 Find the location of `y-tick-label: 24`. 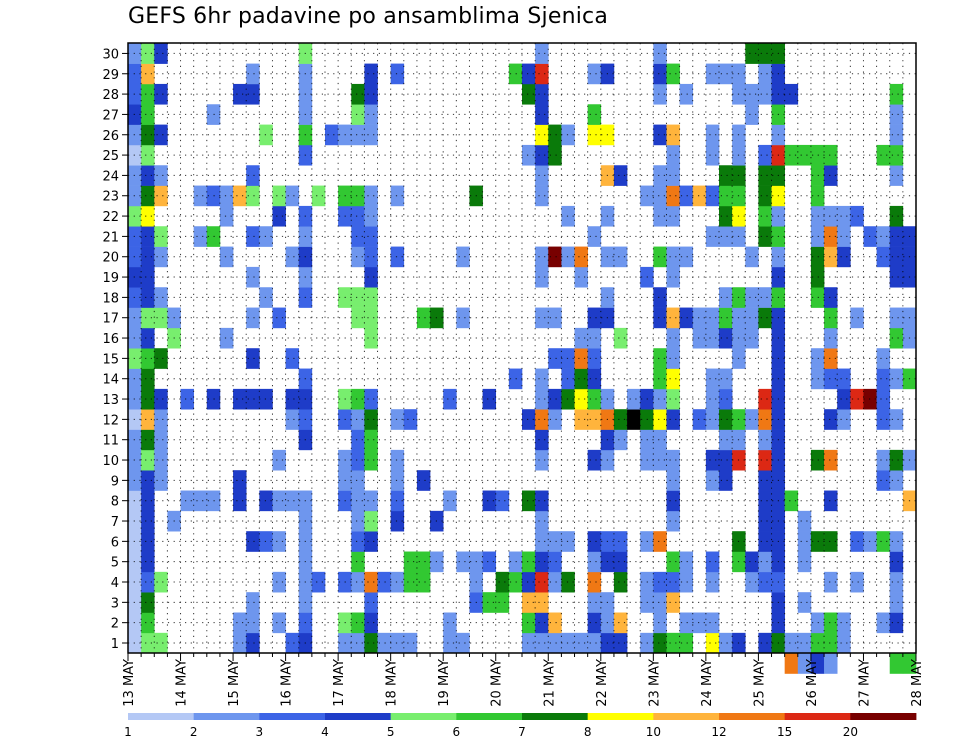

y-tick-label: 24 is located at coordinates (110, 176).